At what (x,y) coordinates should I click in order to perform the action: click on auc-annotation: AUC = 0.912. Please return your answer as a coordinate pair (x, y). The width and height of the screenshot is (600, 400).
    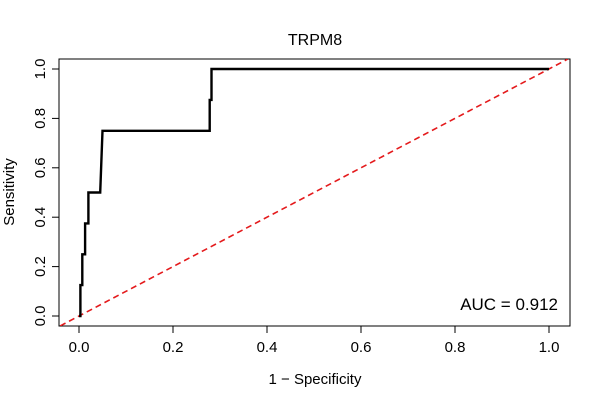
    Looking at the image, I should click on (509, 304).